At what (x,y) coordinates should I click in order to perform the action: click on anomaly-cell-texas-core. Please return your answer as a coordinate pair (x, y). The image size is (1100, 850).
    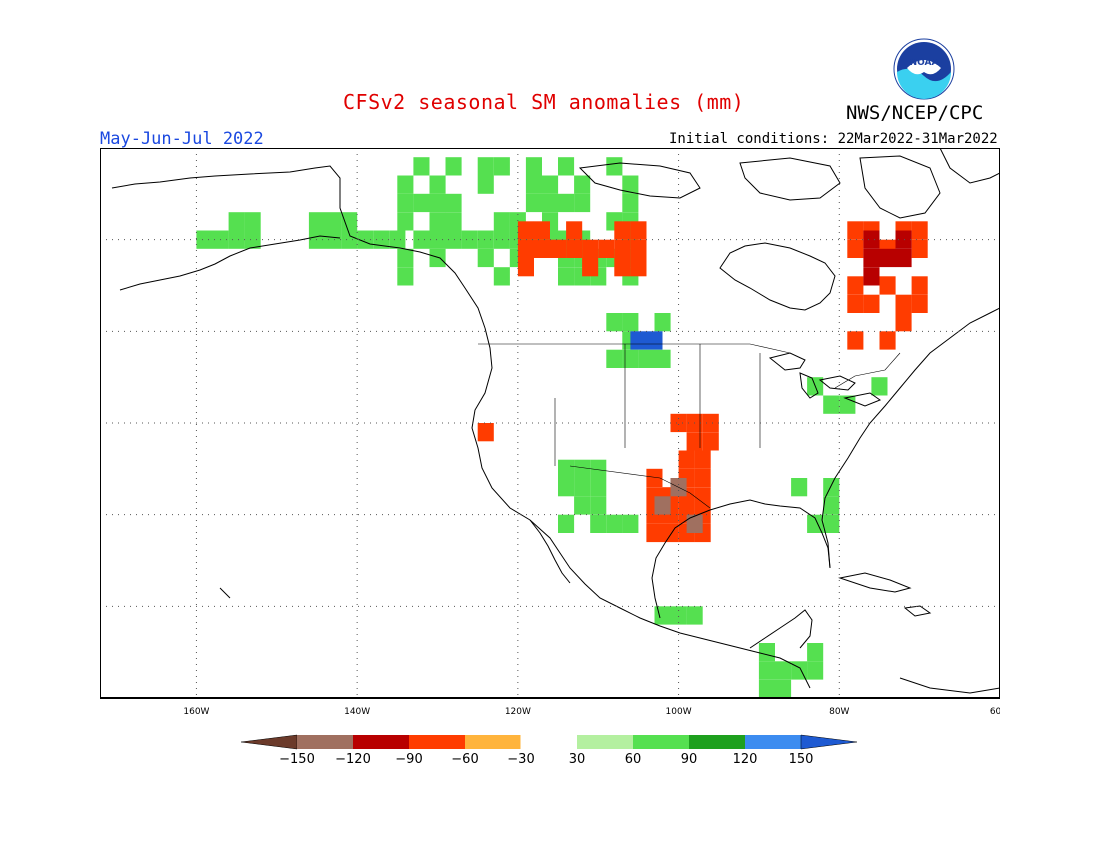
    Looking at the image, I should click on (662, 505).